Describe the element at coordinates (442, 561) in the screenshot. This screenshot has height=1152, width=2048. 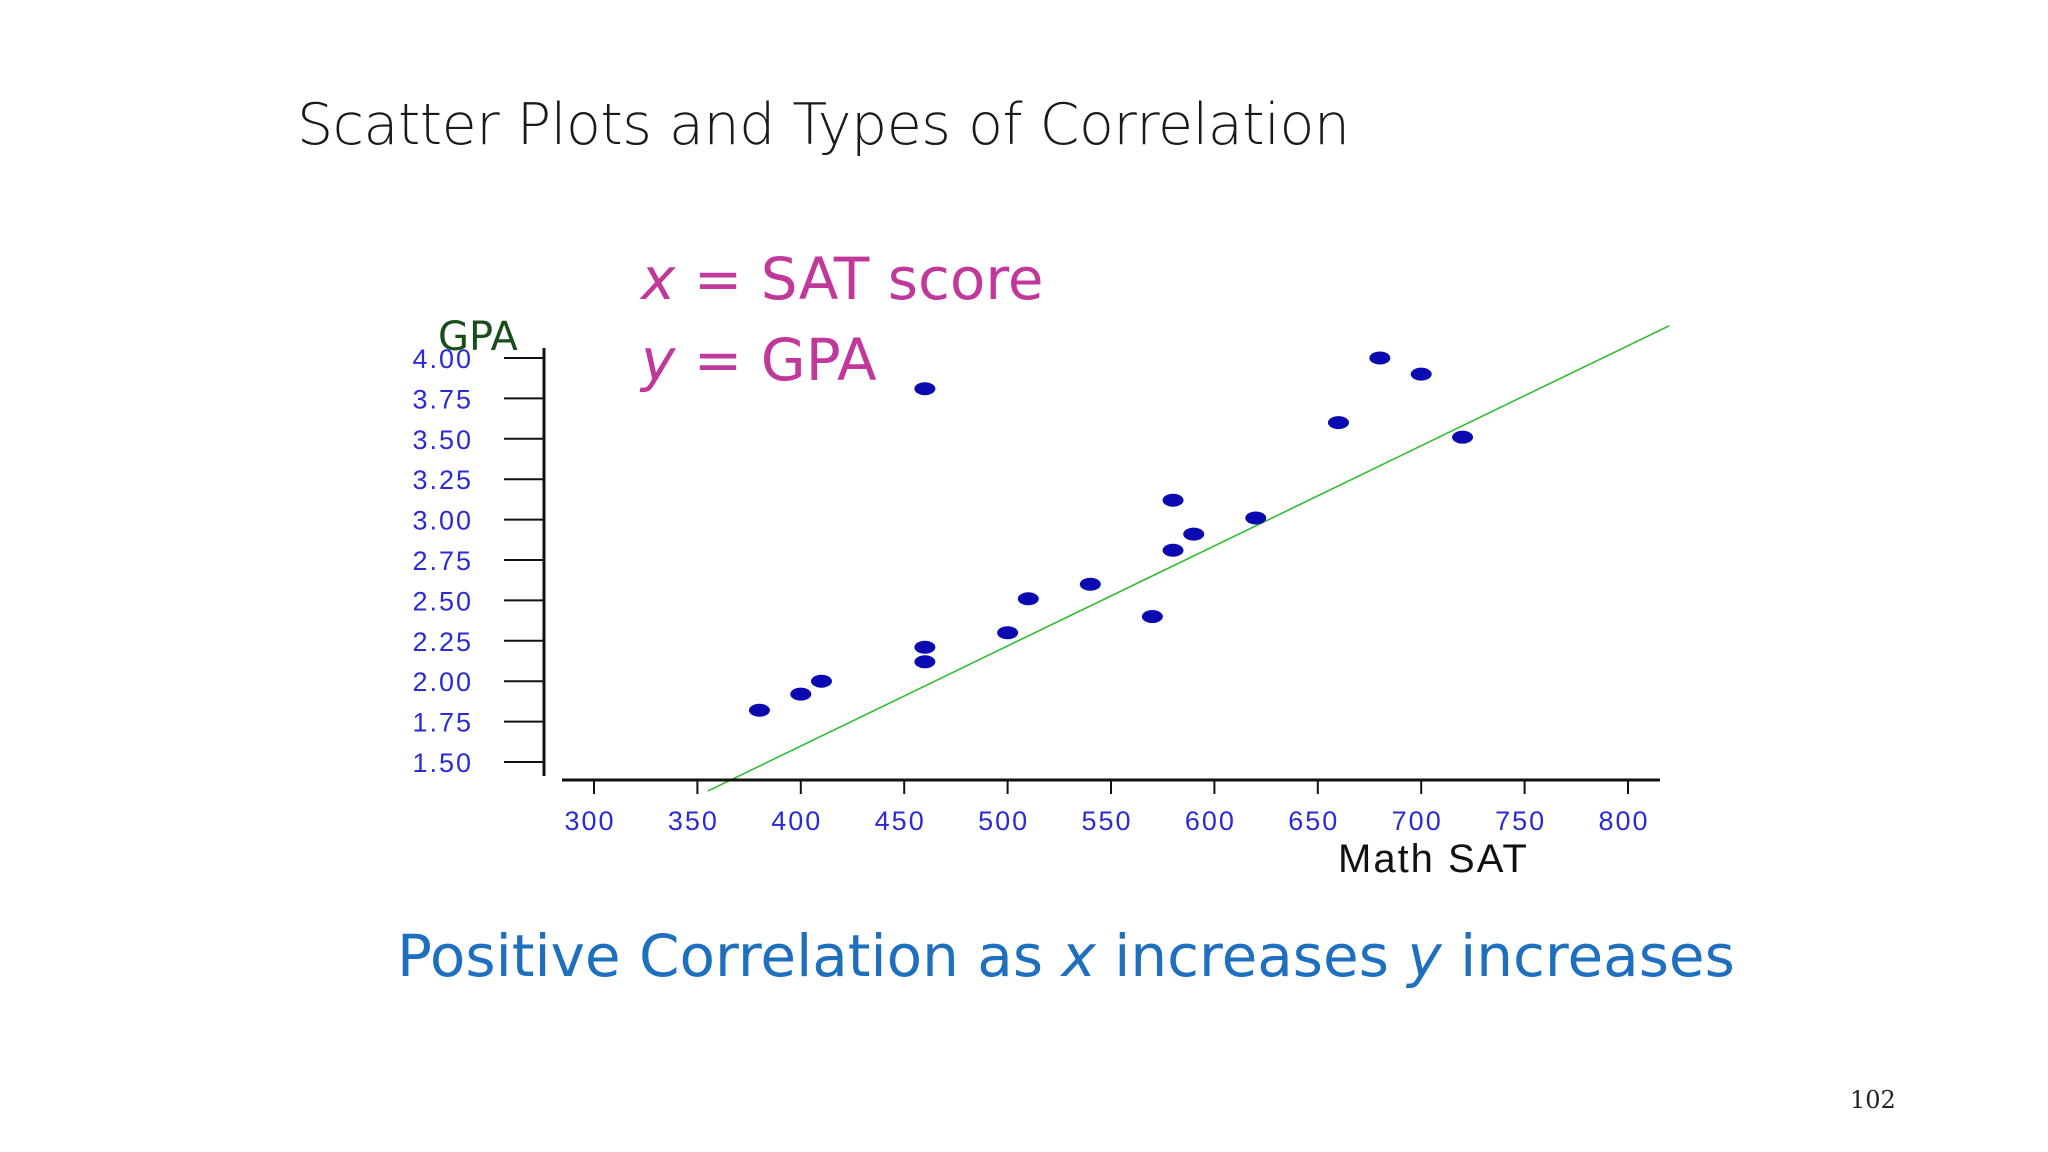
I see `y-tick-label: 2.75` at that location.